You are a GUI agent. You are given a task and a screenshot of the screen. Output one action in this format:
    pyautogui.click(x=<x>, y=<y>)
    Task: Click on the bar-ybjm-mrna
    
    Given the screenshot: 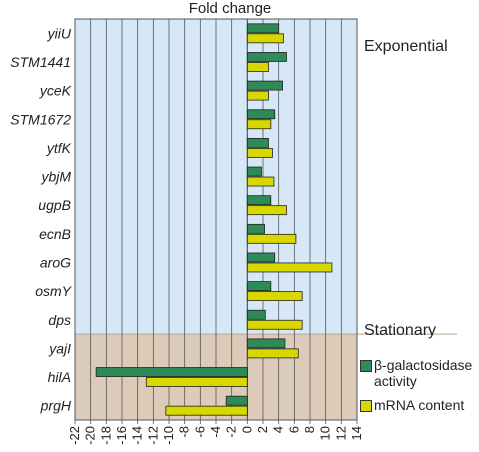 What is the action you would take?
    pyautogui.click(x=260, y=181)
    